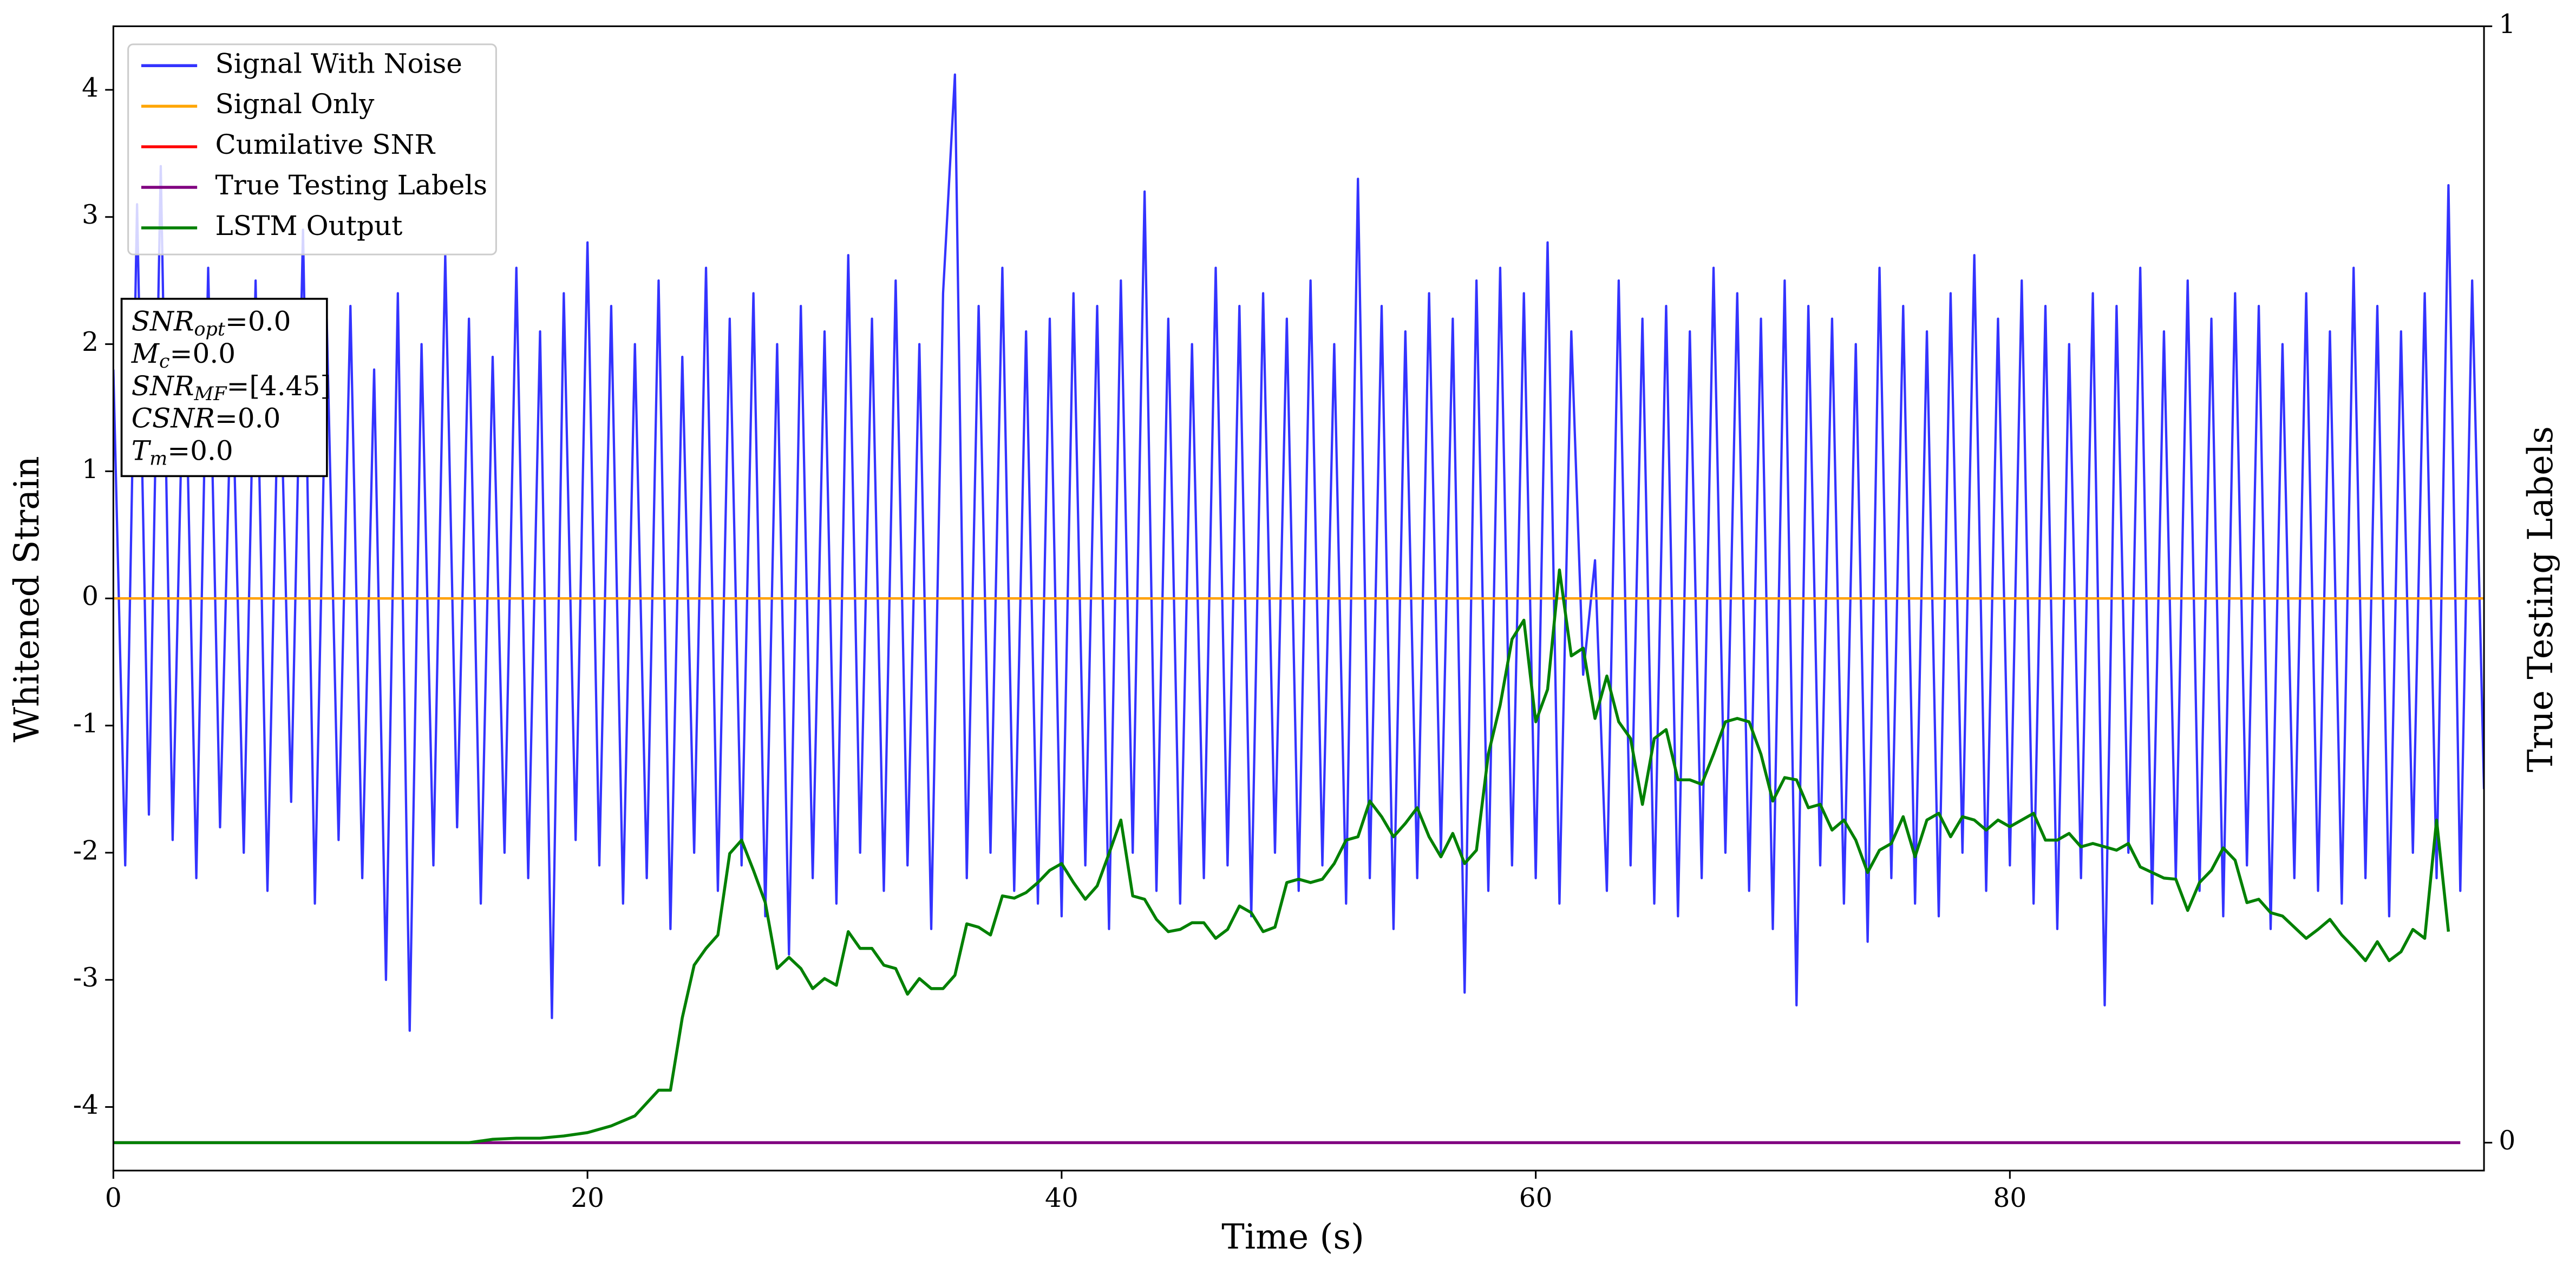  Describe the element at coordinates (86, 978) in the screenshot. I see `y-tick-label: -3` at that location.